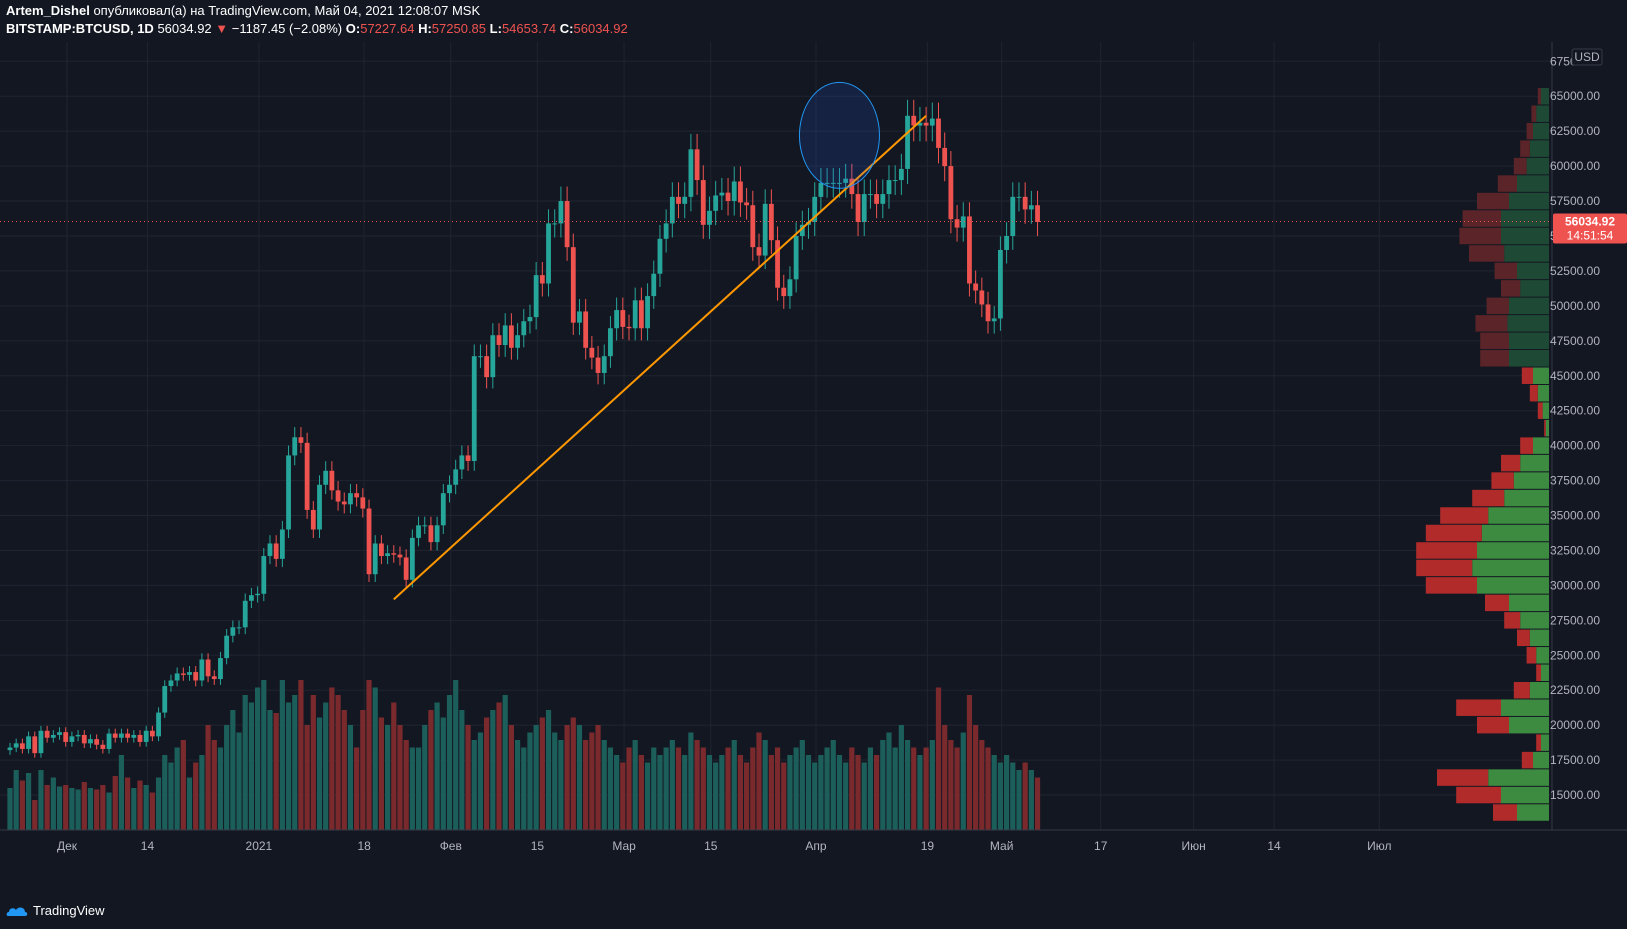 The height and width of the screenshot is (929, 1627). What do you see at coordinates (1575, 376) in the screenshot?
I see `price-tick-label: 45000.00` at bounding box center [1575, 376].